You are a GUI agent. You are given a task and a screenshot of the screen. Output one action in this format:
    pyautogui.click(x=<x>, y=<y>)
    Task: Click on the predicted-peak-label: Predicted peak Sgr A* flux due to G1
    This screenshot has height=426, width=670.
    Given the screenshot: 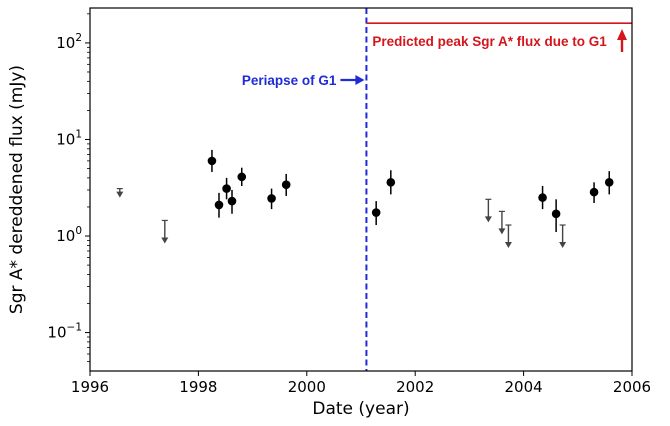 What is the action you would take?
    pyautogui.click(x=489, y=41)
    